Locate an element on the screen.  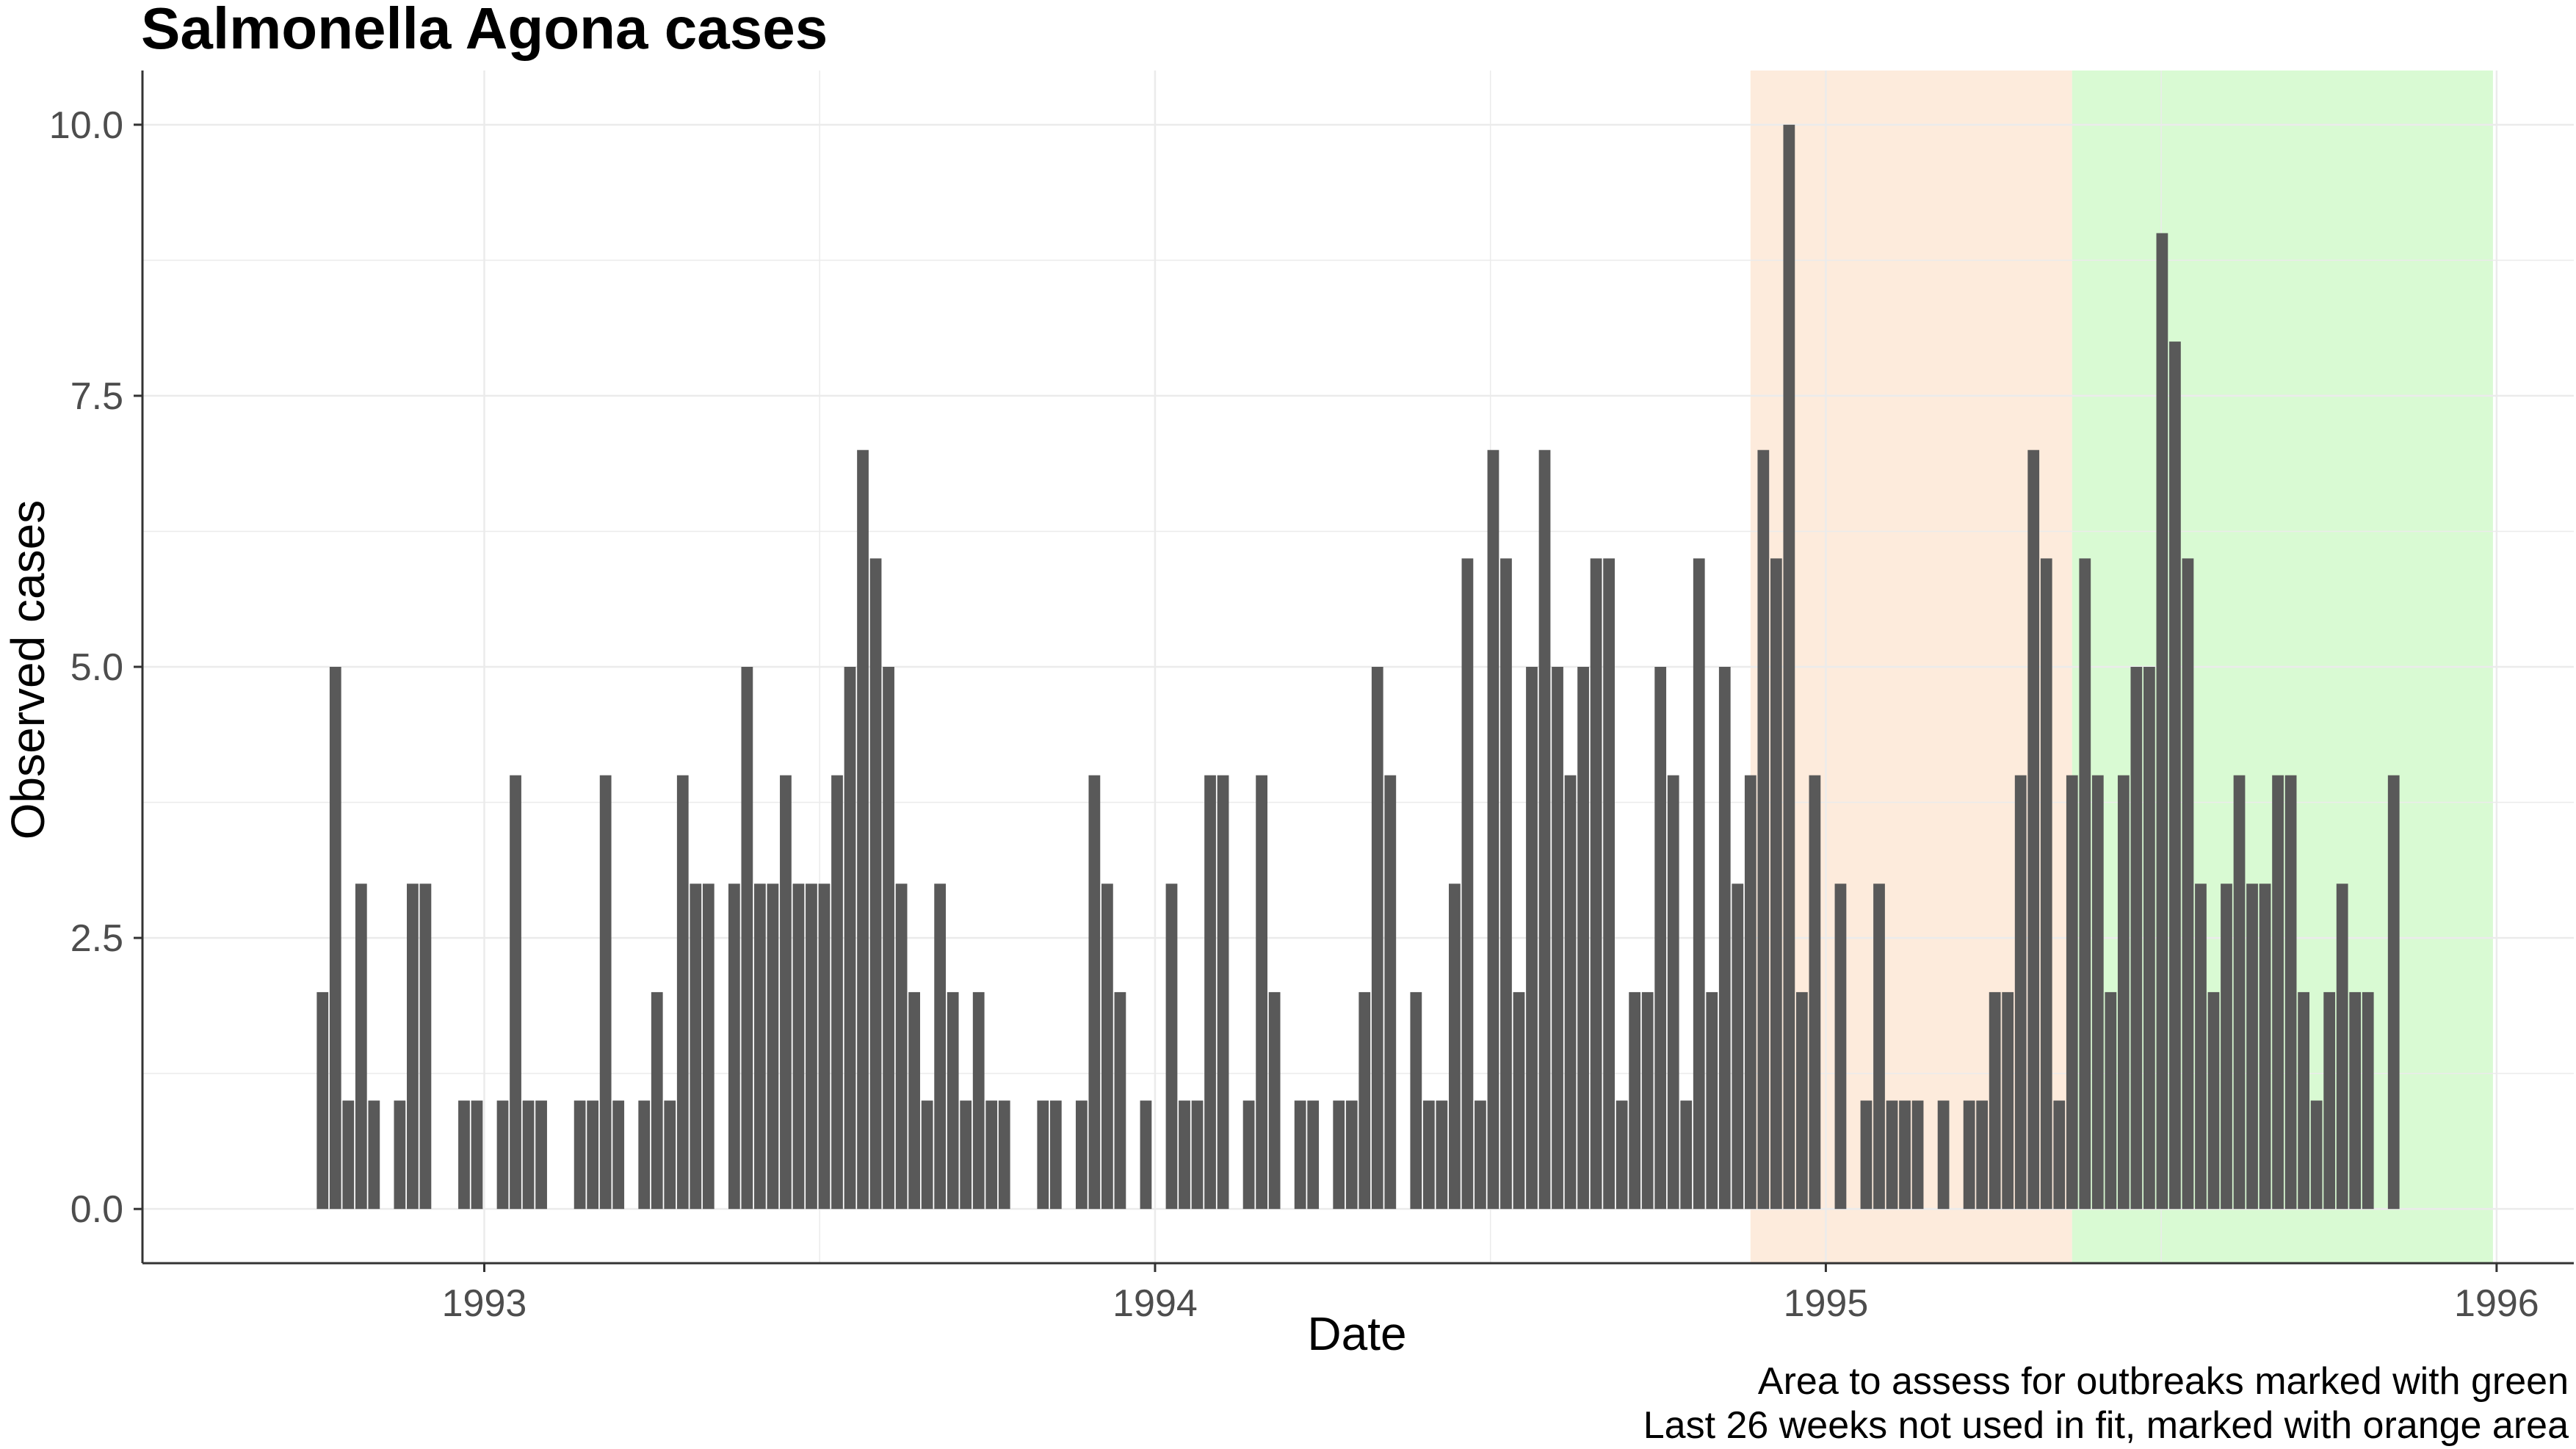
y-axis-title: Observed cases is located at coordinates (27, 669).